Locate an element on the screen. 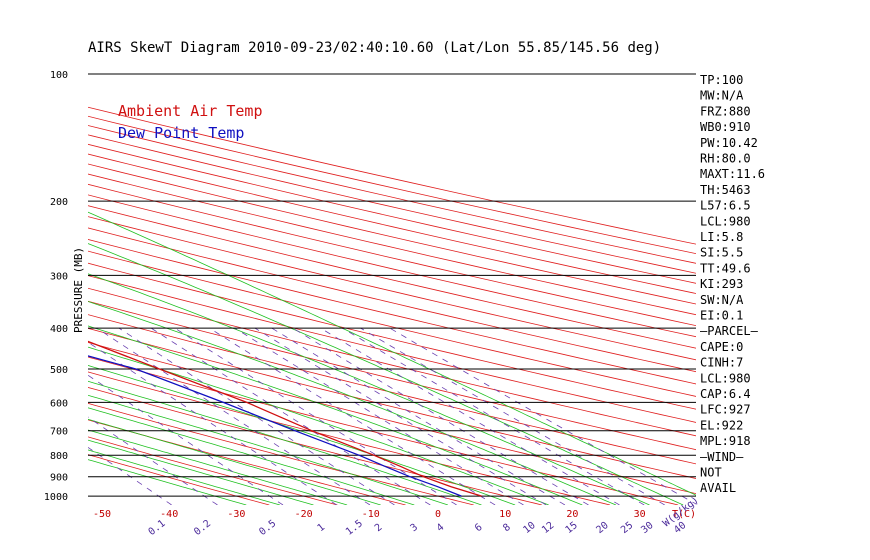 Image resolution: width=870 pixels, height=560 pixels. index-label: EL:922 is located at coordinates (721, 425).